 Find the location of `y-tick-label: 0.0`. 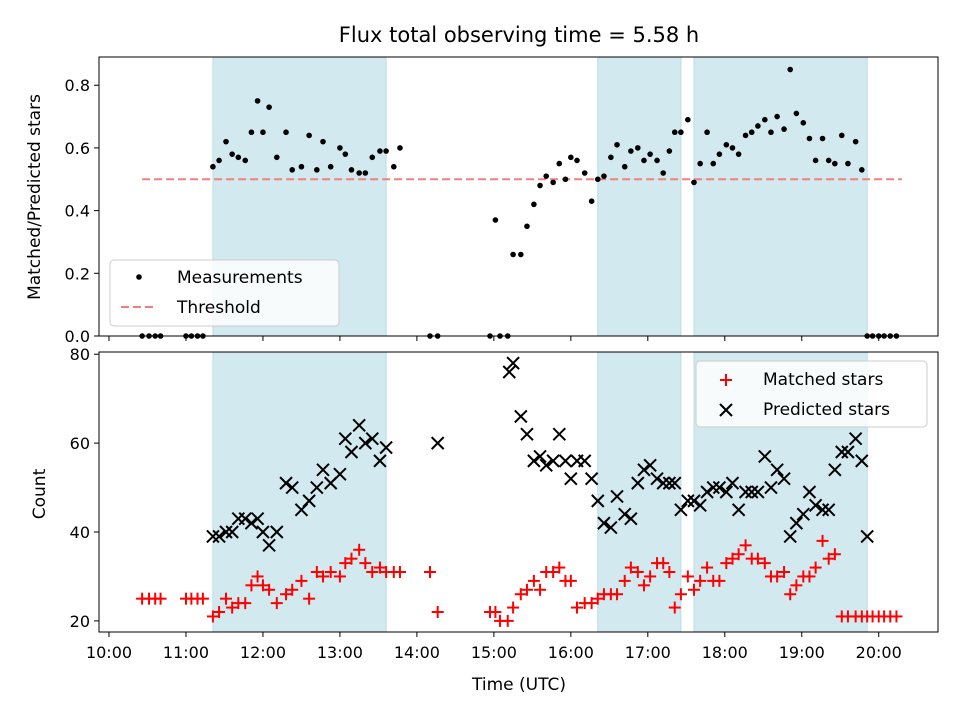

y-tick-label: 0.0 is located at coordinates (77, 336).